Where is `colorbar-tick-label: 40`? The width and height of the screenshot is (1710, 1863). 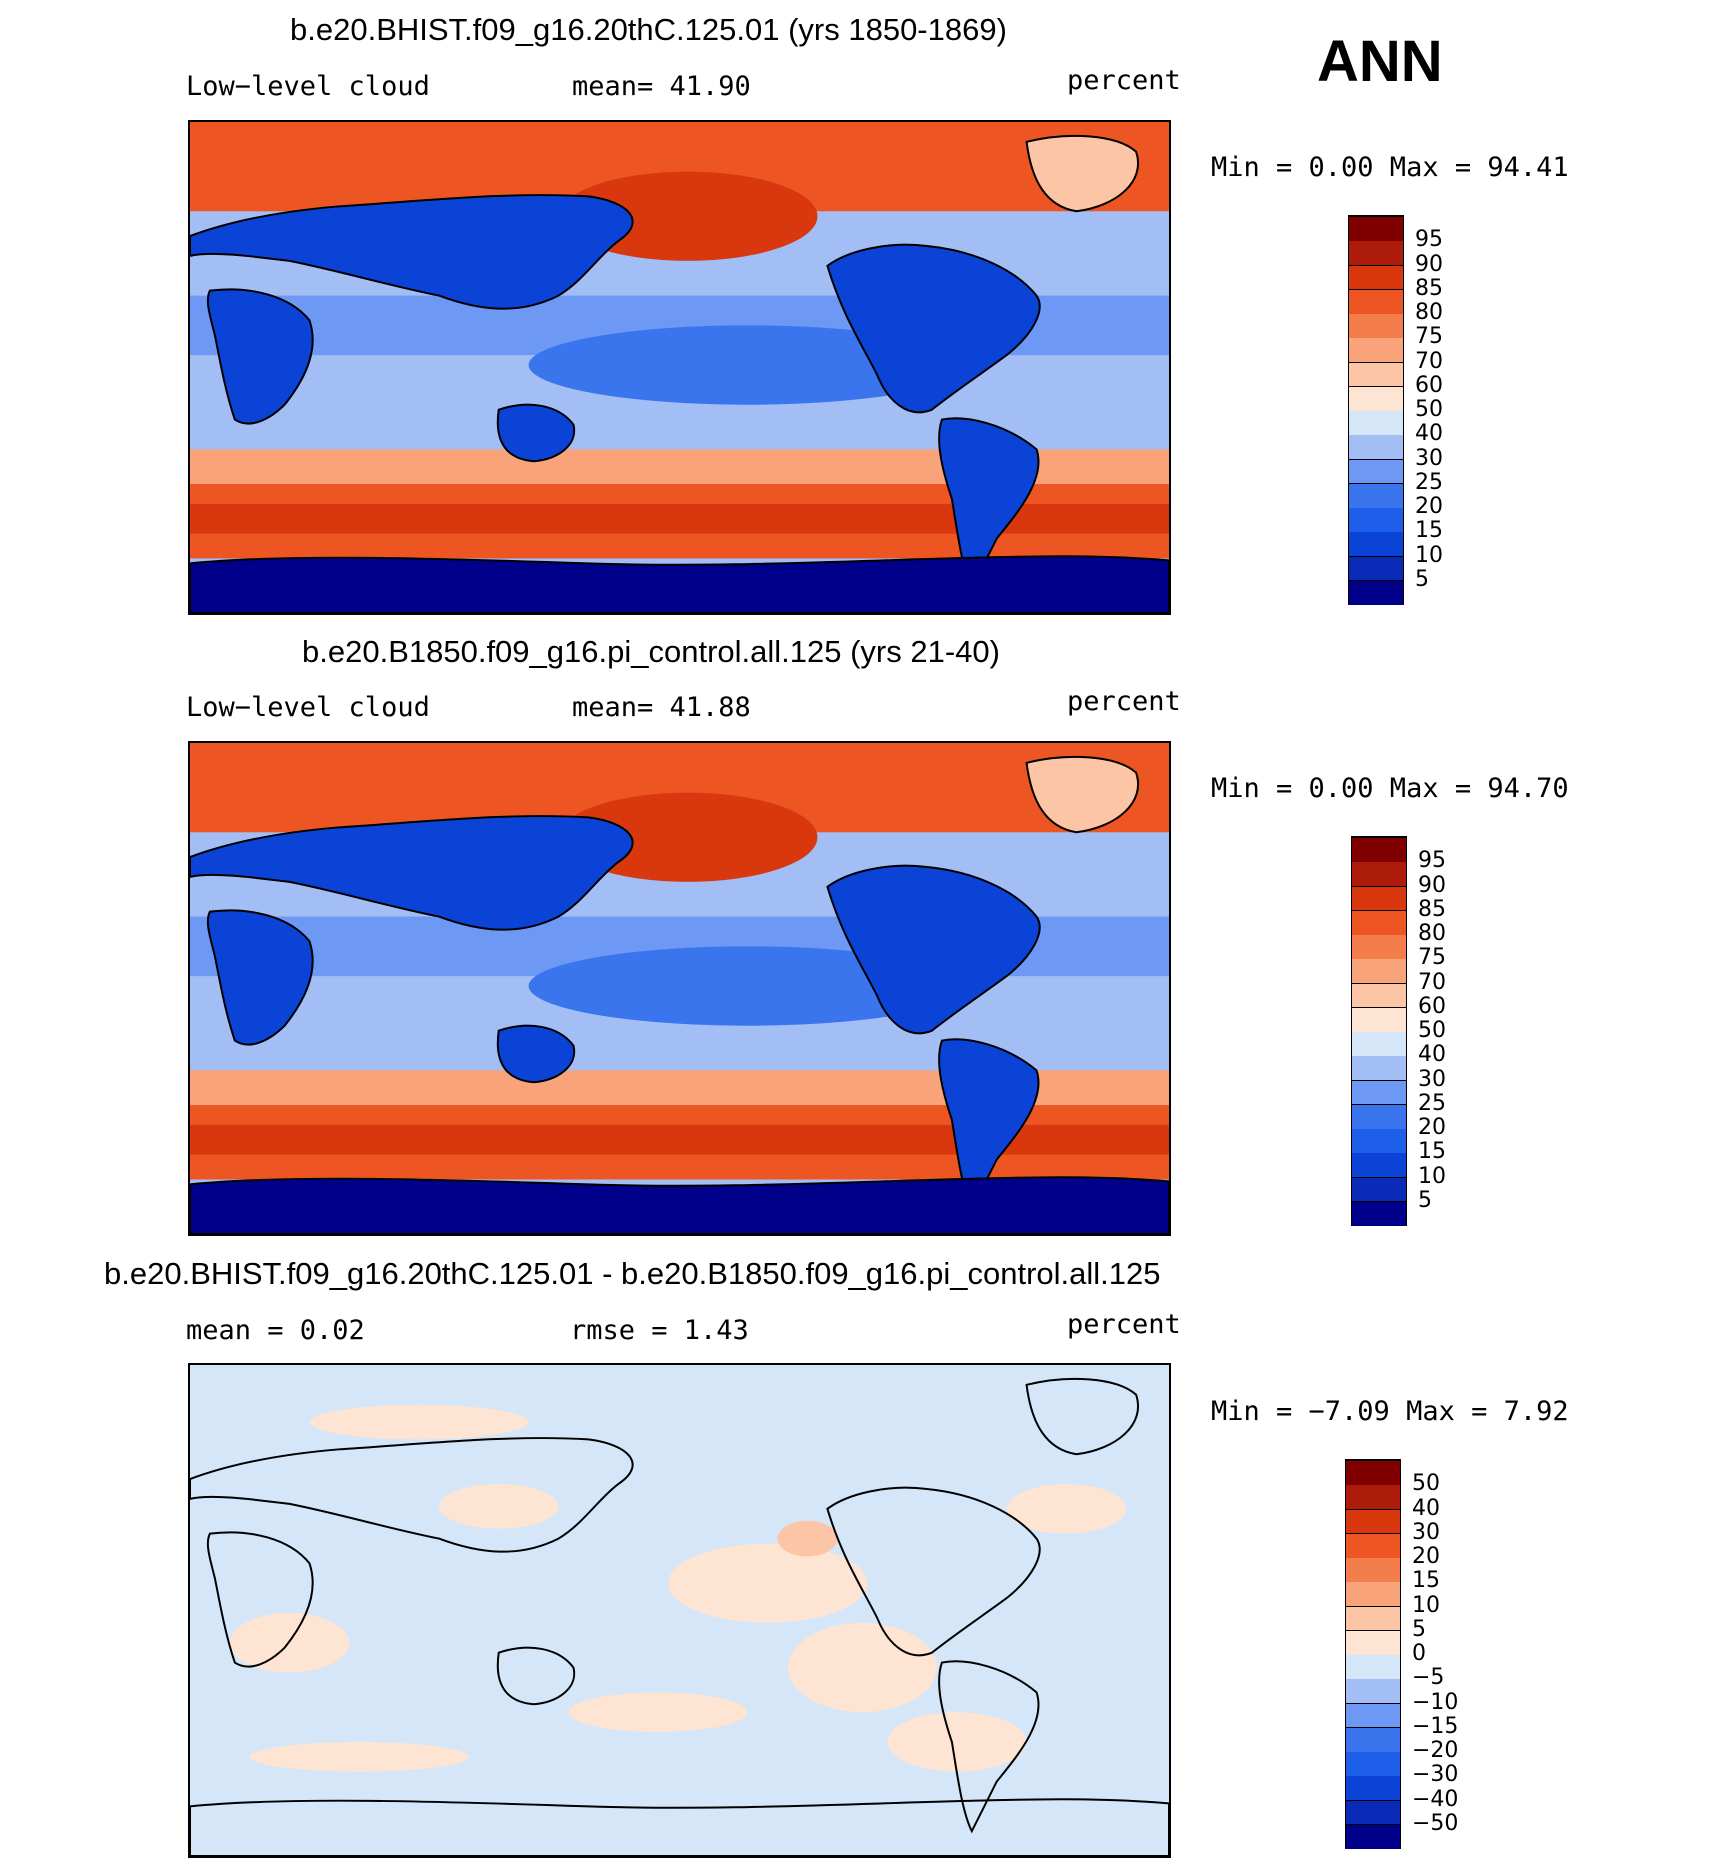 colorbar-tick-label: 40 is located at coordinates (1426, 1508).